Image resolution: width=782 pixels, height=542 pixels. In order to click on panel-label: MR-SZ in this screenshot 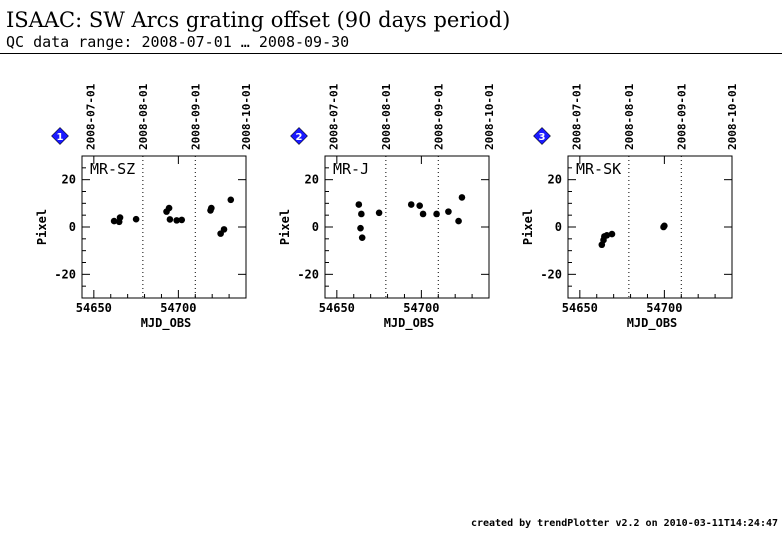, I will do `click(112, 169)`.